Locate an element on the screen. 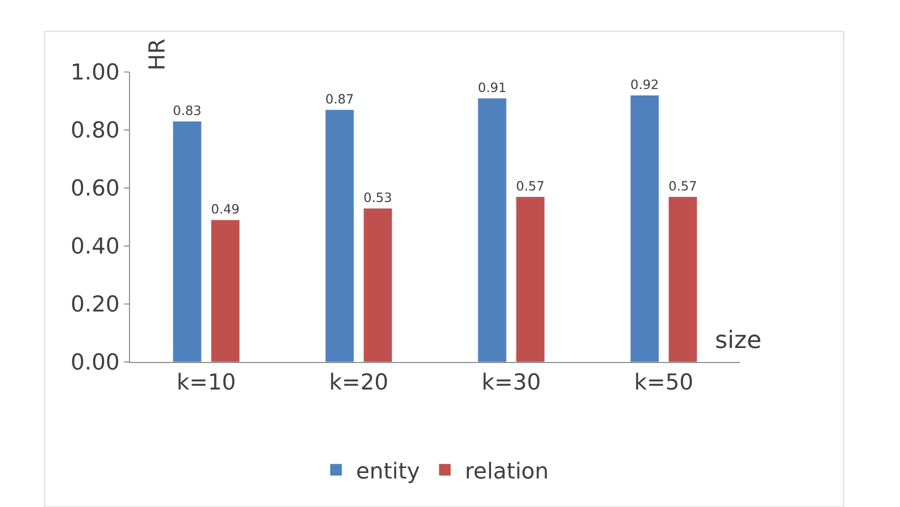 This screenshot has height=507, width=900. x-tick-label: k=10 is located at coordinates (206, 383).